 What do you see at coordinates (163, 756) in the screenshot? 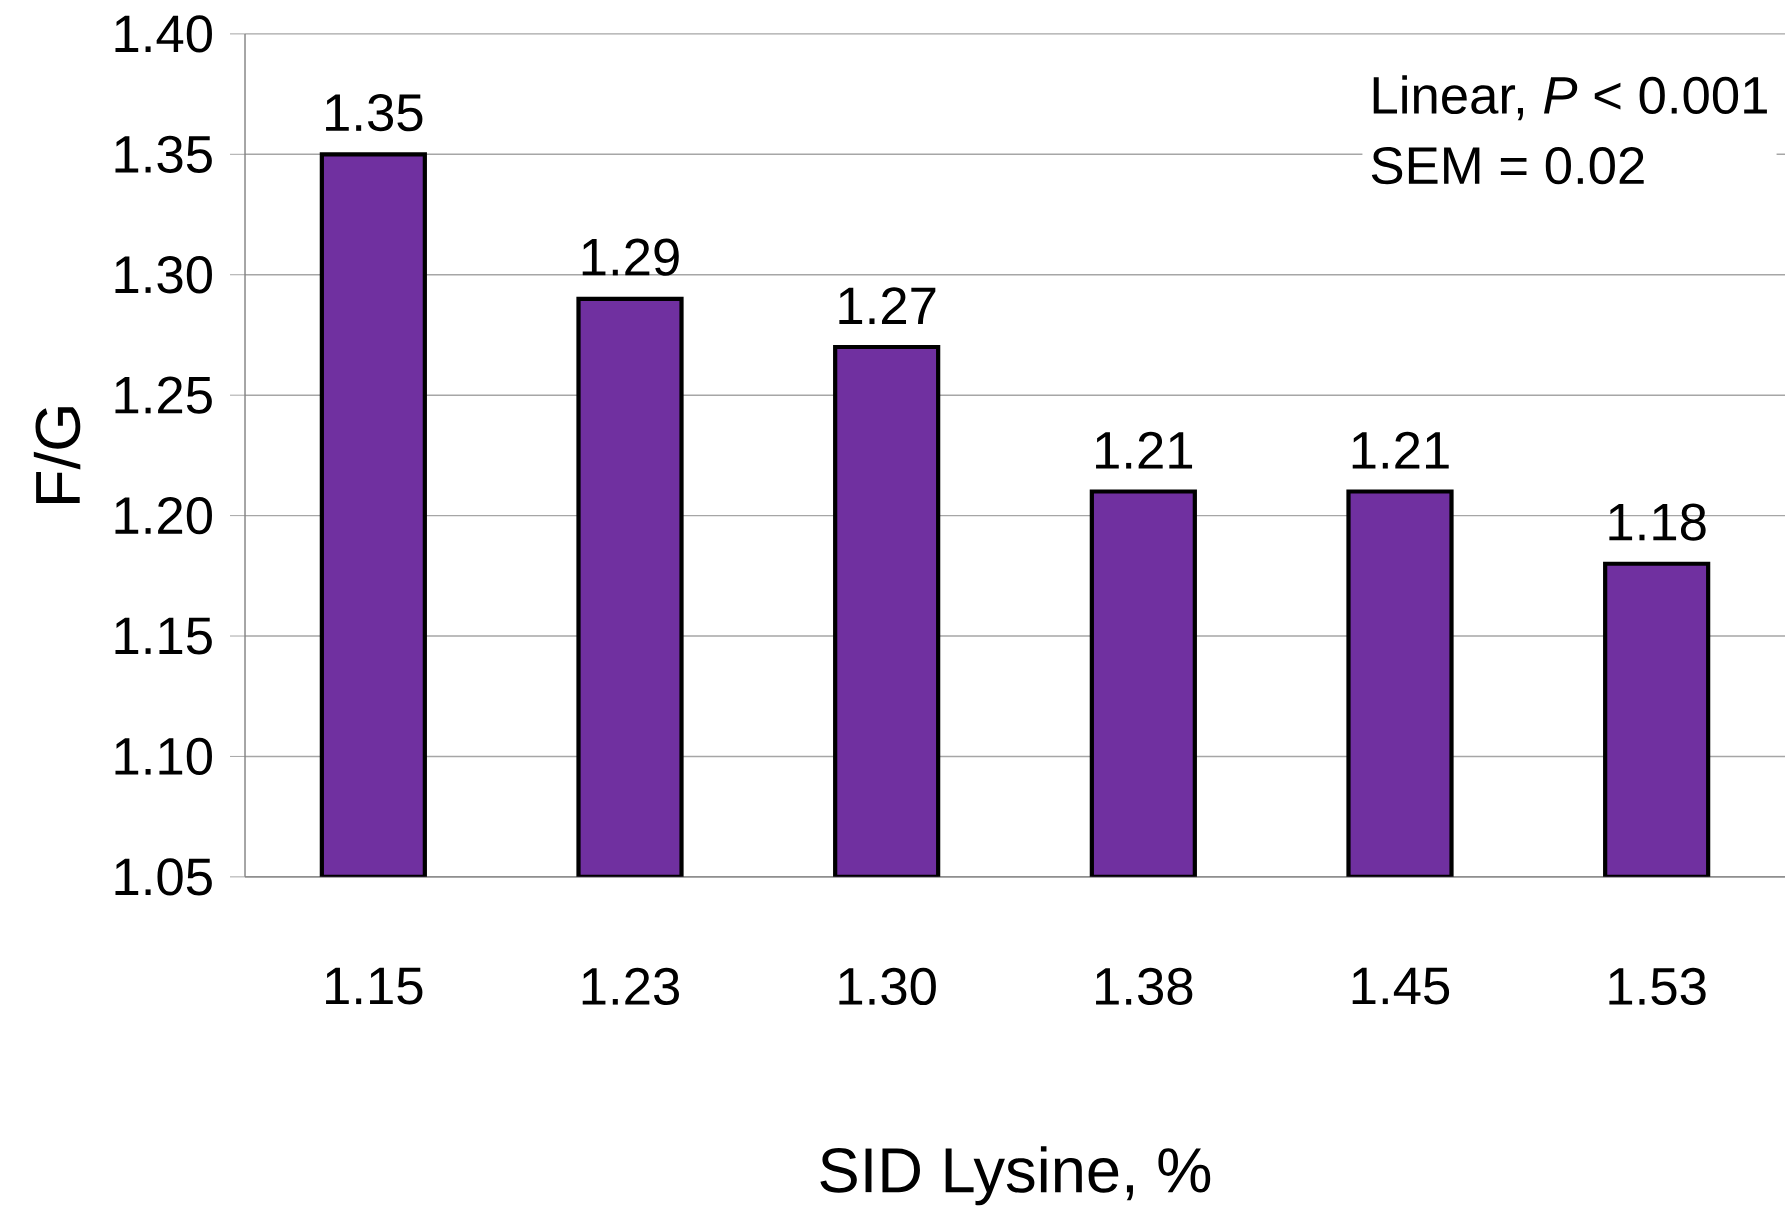
I see `y-tick-label: 1.10` at bounding box center [163, 756].